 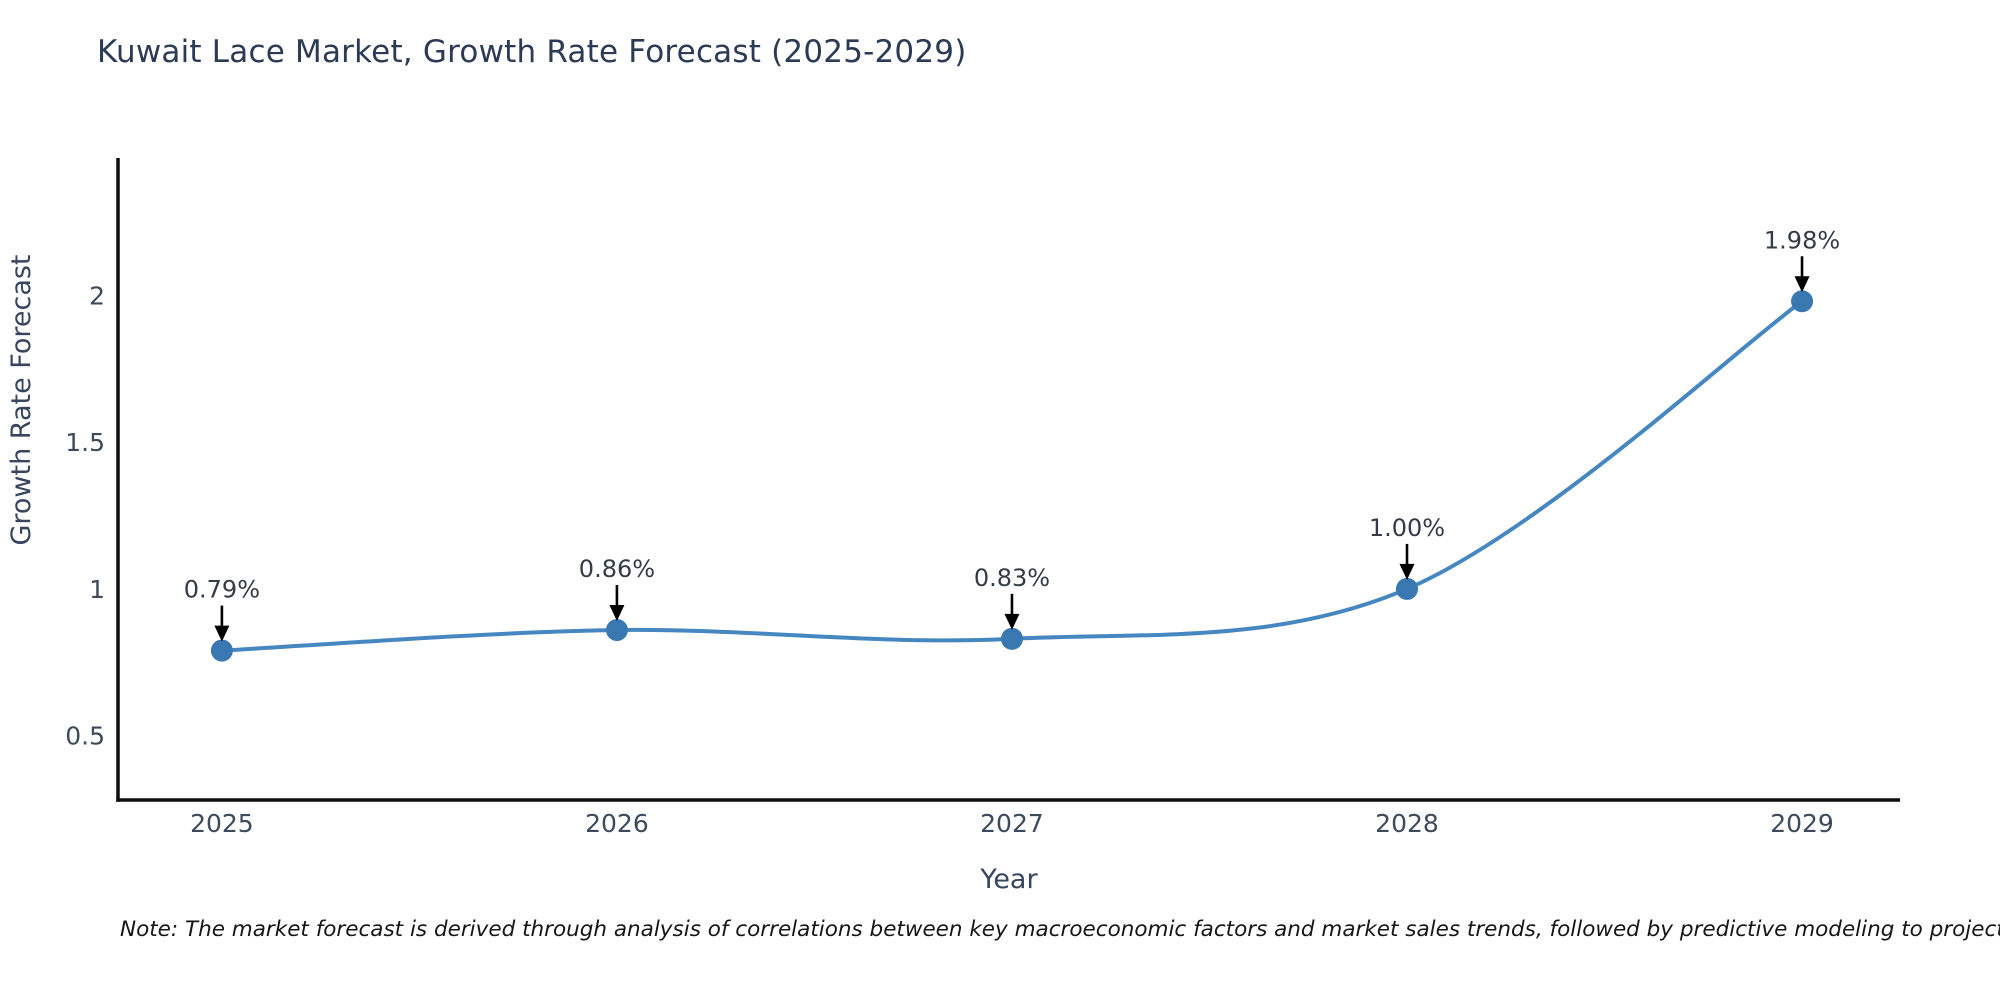 What do you see at coordinates (617, 569) in the screenshot?
I see `data-point-label: 0.86%` at bounding box center [617, 569].